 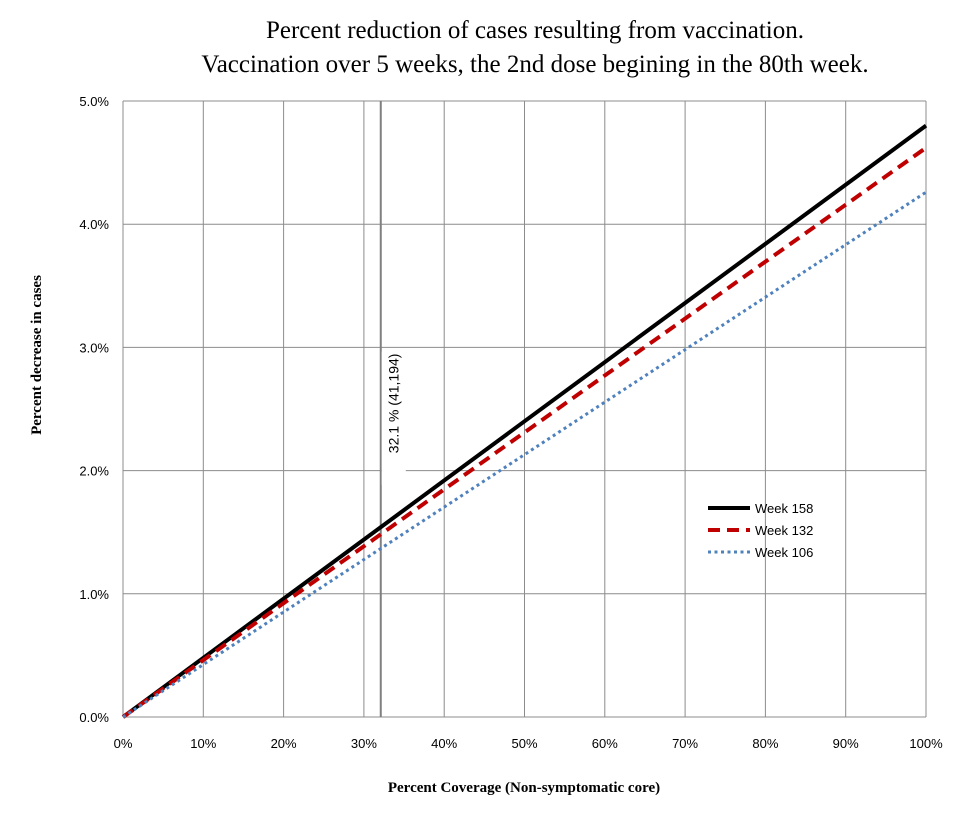 I want to click on y-tick-label: 1.0%, so click(x=94, y=594).